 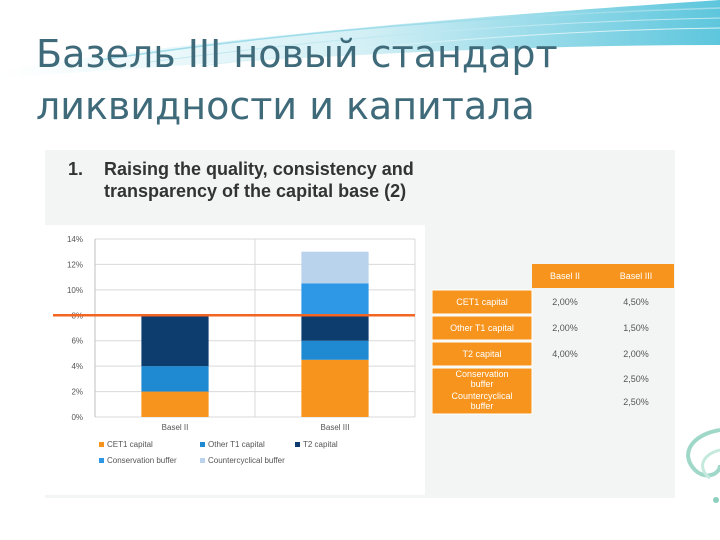 I want to click on legend-label: Other T1 capital, so click(x=236, y=444).